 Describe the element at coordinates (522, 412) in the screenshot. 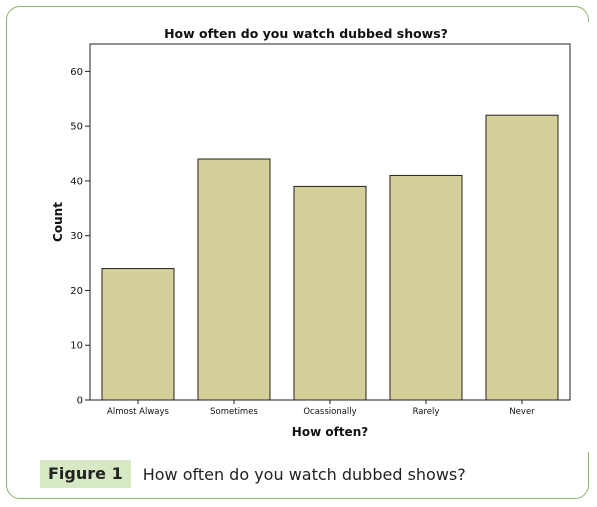

I see `x-tick-label: Never` at that location.